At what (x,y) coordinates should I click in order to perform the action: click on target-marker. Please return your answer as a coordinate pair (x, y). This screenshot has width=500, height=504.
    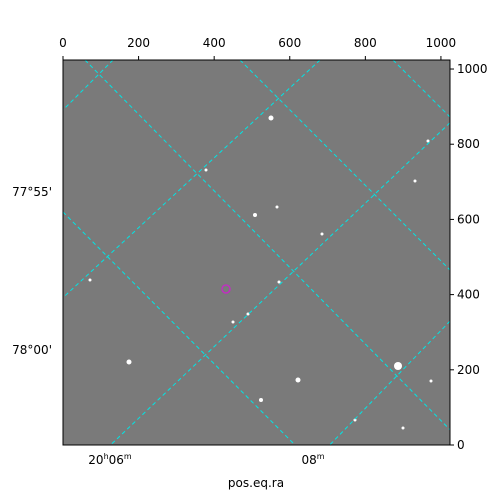
    Looking at the image, I should click on (226, 289).